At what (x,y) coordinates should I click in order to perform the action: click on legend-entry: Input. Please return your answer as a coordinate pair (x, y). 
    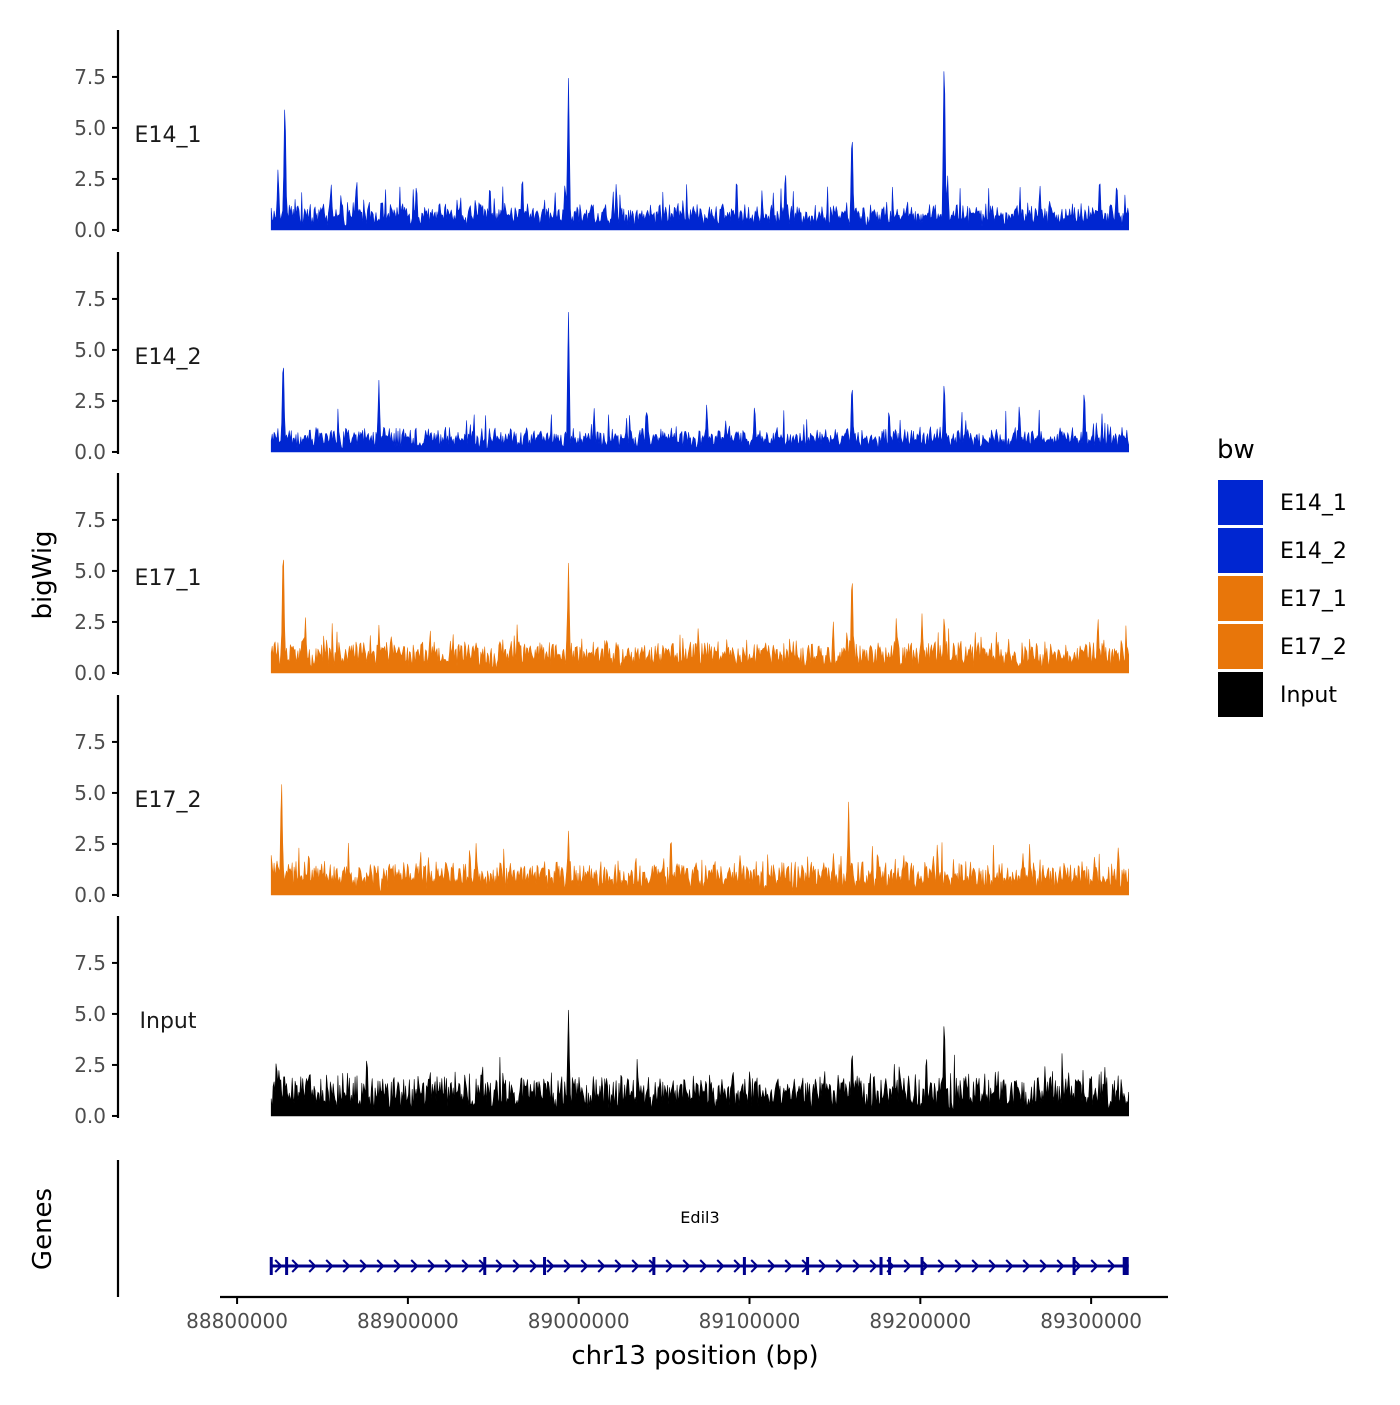
    Looking at the image, I should click on (1277, 694).